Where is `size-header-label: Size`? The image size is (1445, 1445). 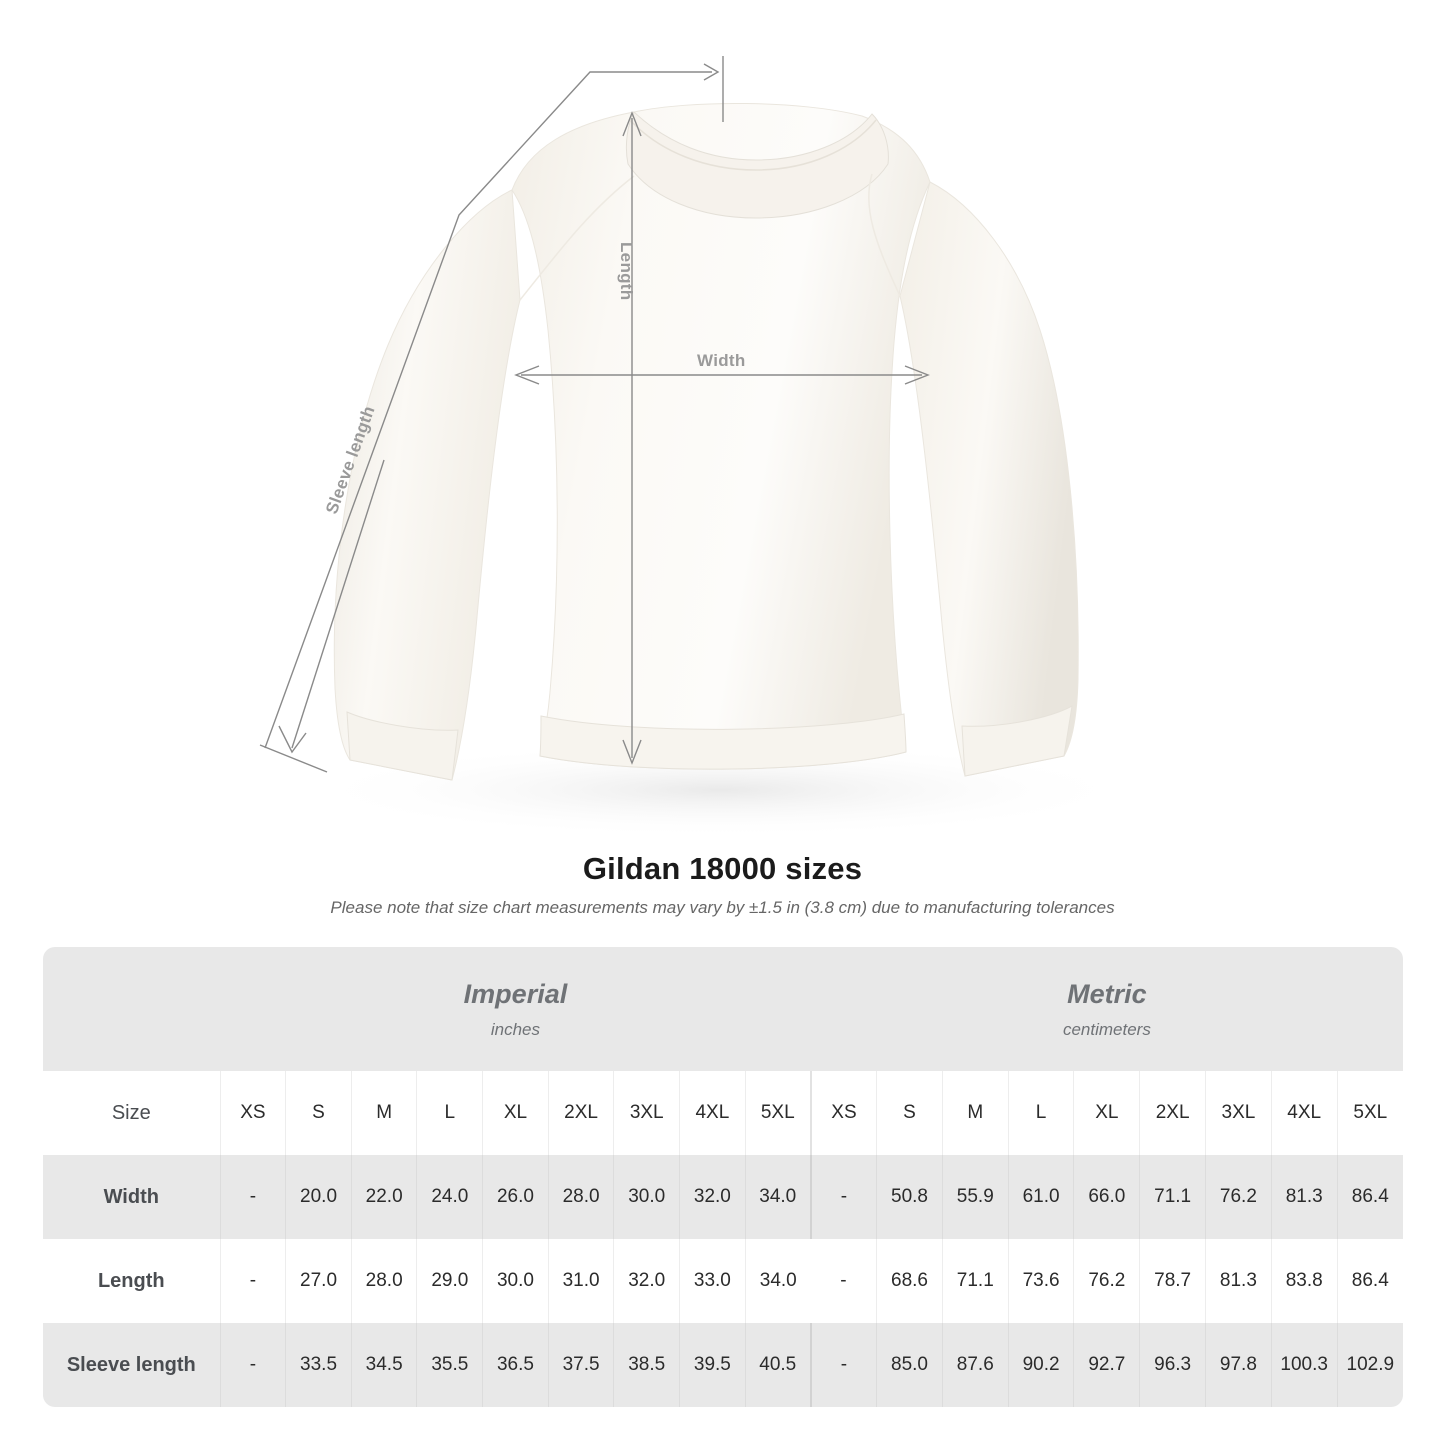 size-header-label: Size is located at coordinates (132, 1113).